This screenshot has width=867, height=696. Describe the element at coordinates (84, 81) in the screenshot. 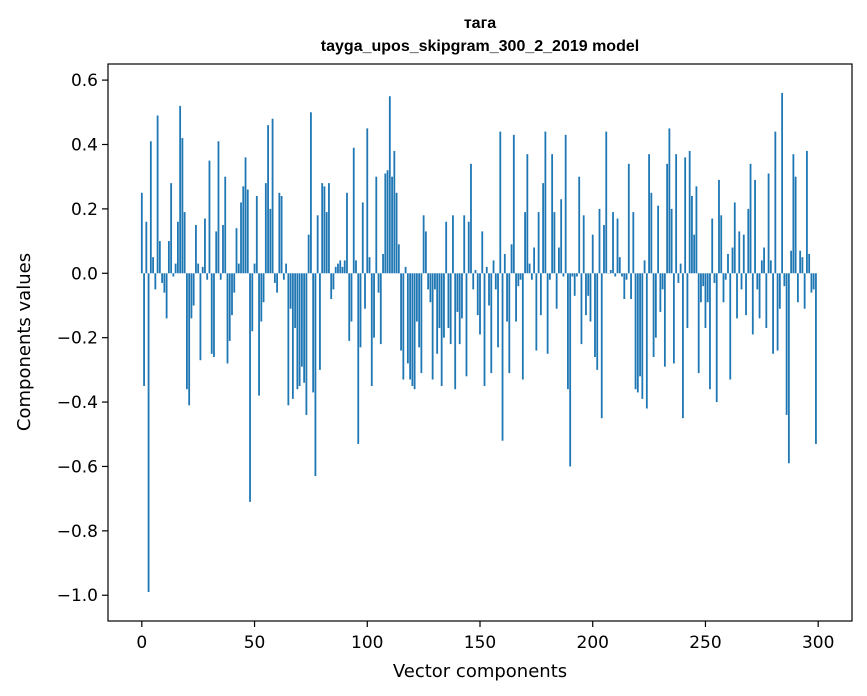

I see `y-tick-label: 0.6` at that location.